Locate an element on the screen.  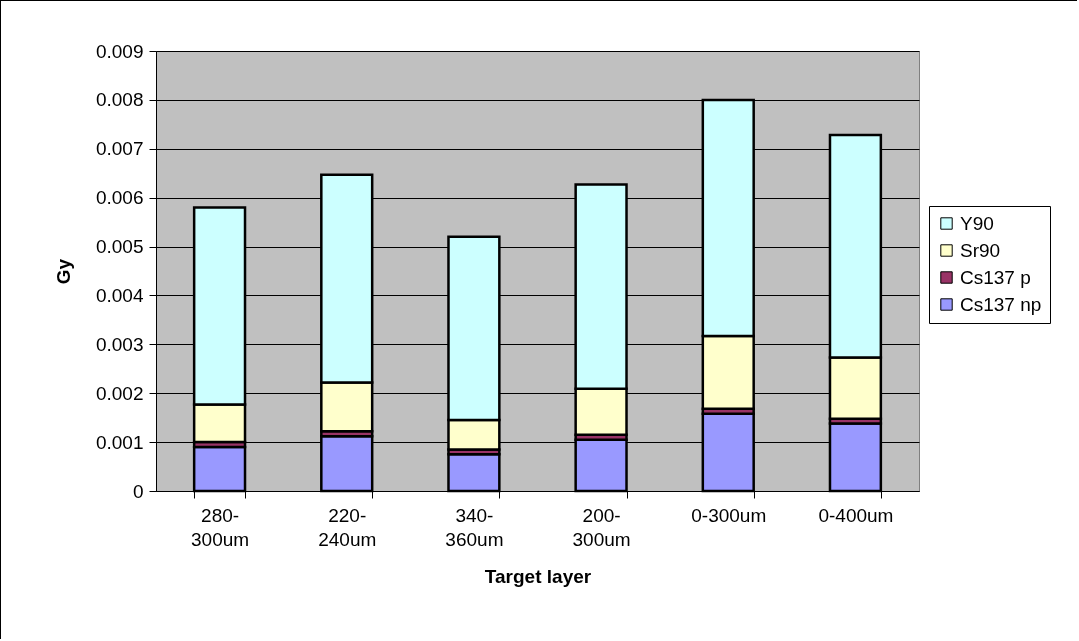
x-axis-title: Target layer is located at coordinates (538, 576).